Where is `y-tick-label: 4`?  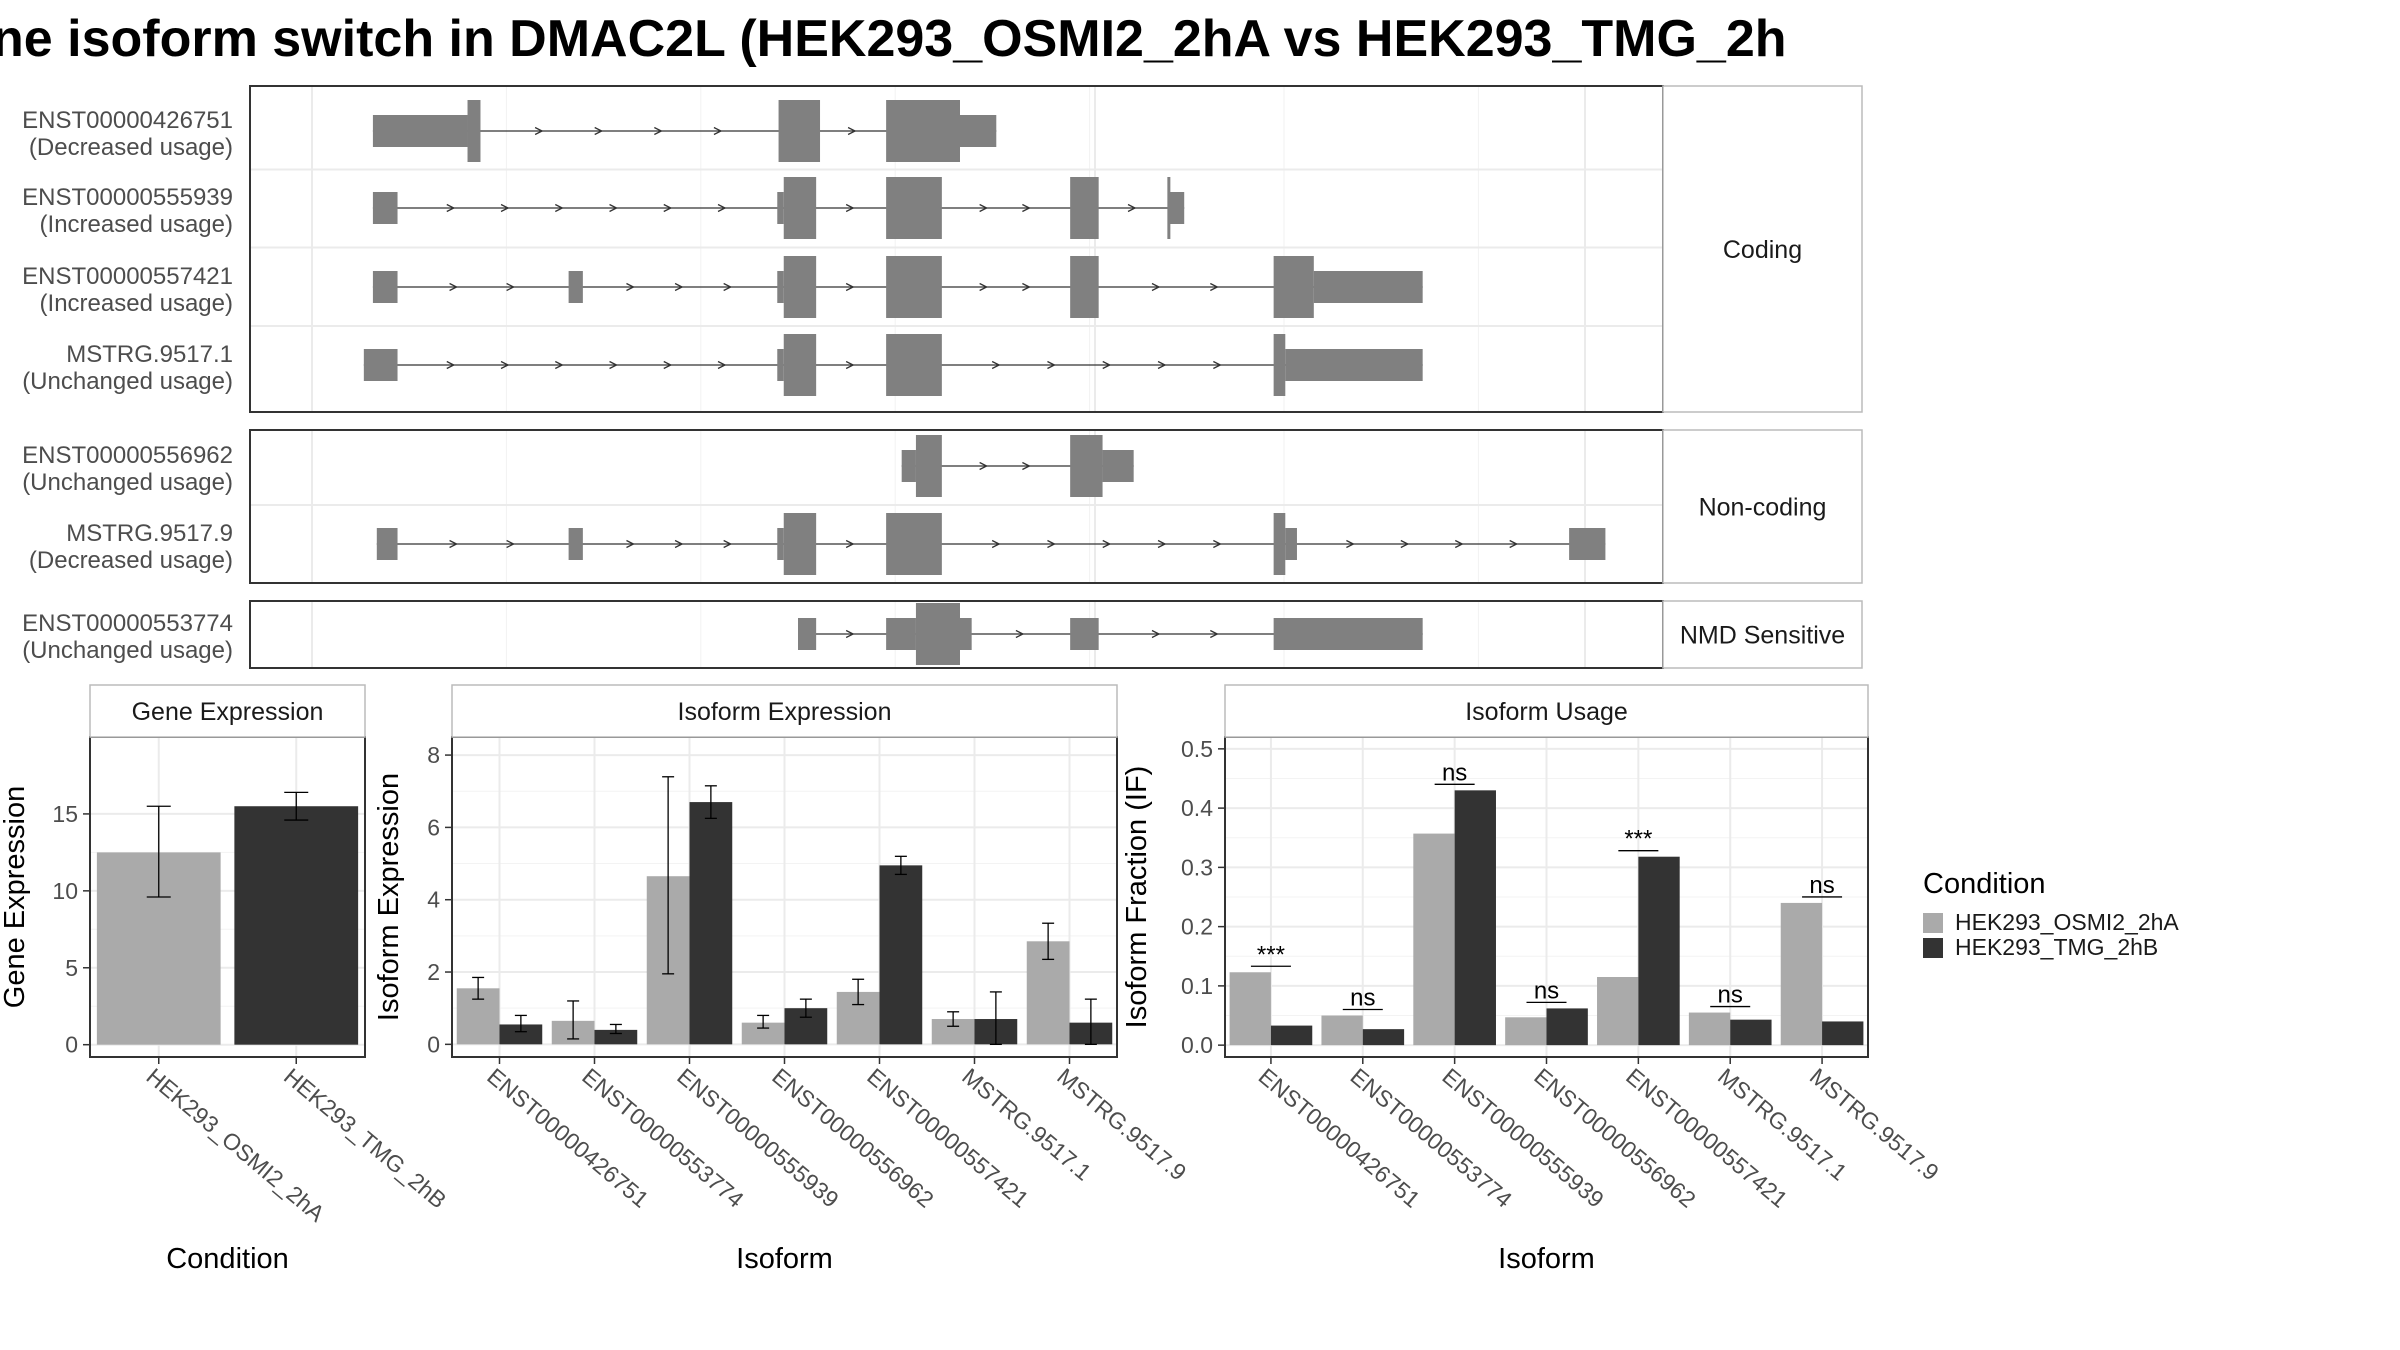
y-tick-label: 4 is located at coordinates (433, 900).